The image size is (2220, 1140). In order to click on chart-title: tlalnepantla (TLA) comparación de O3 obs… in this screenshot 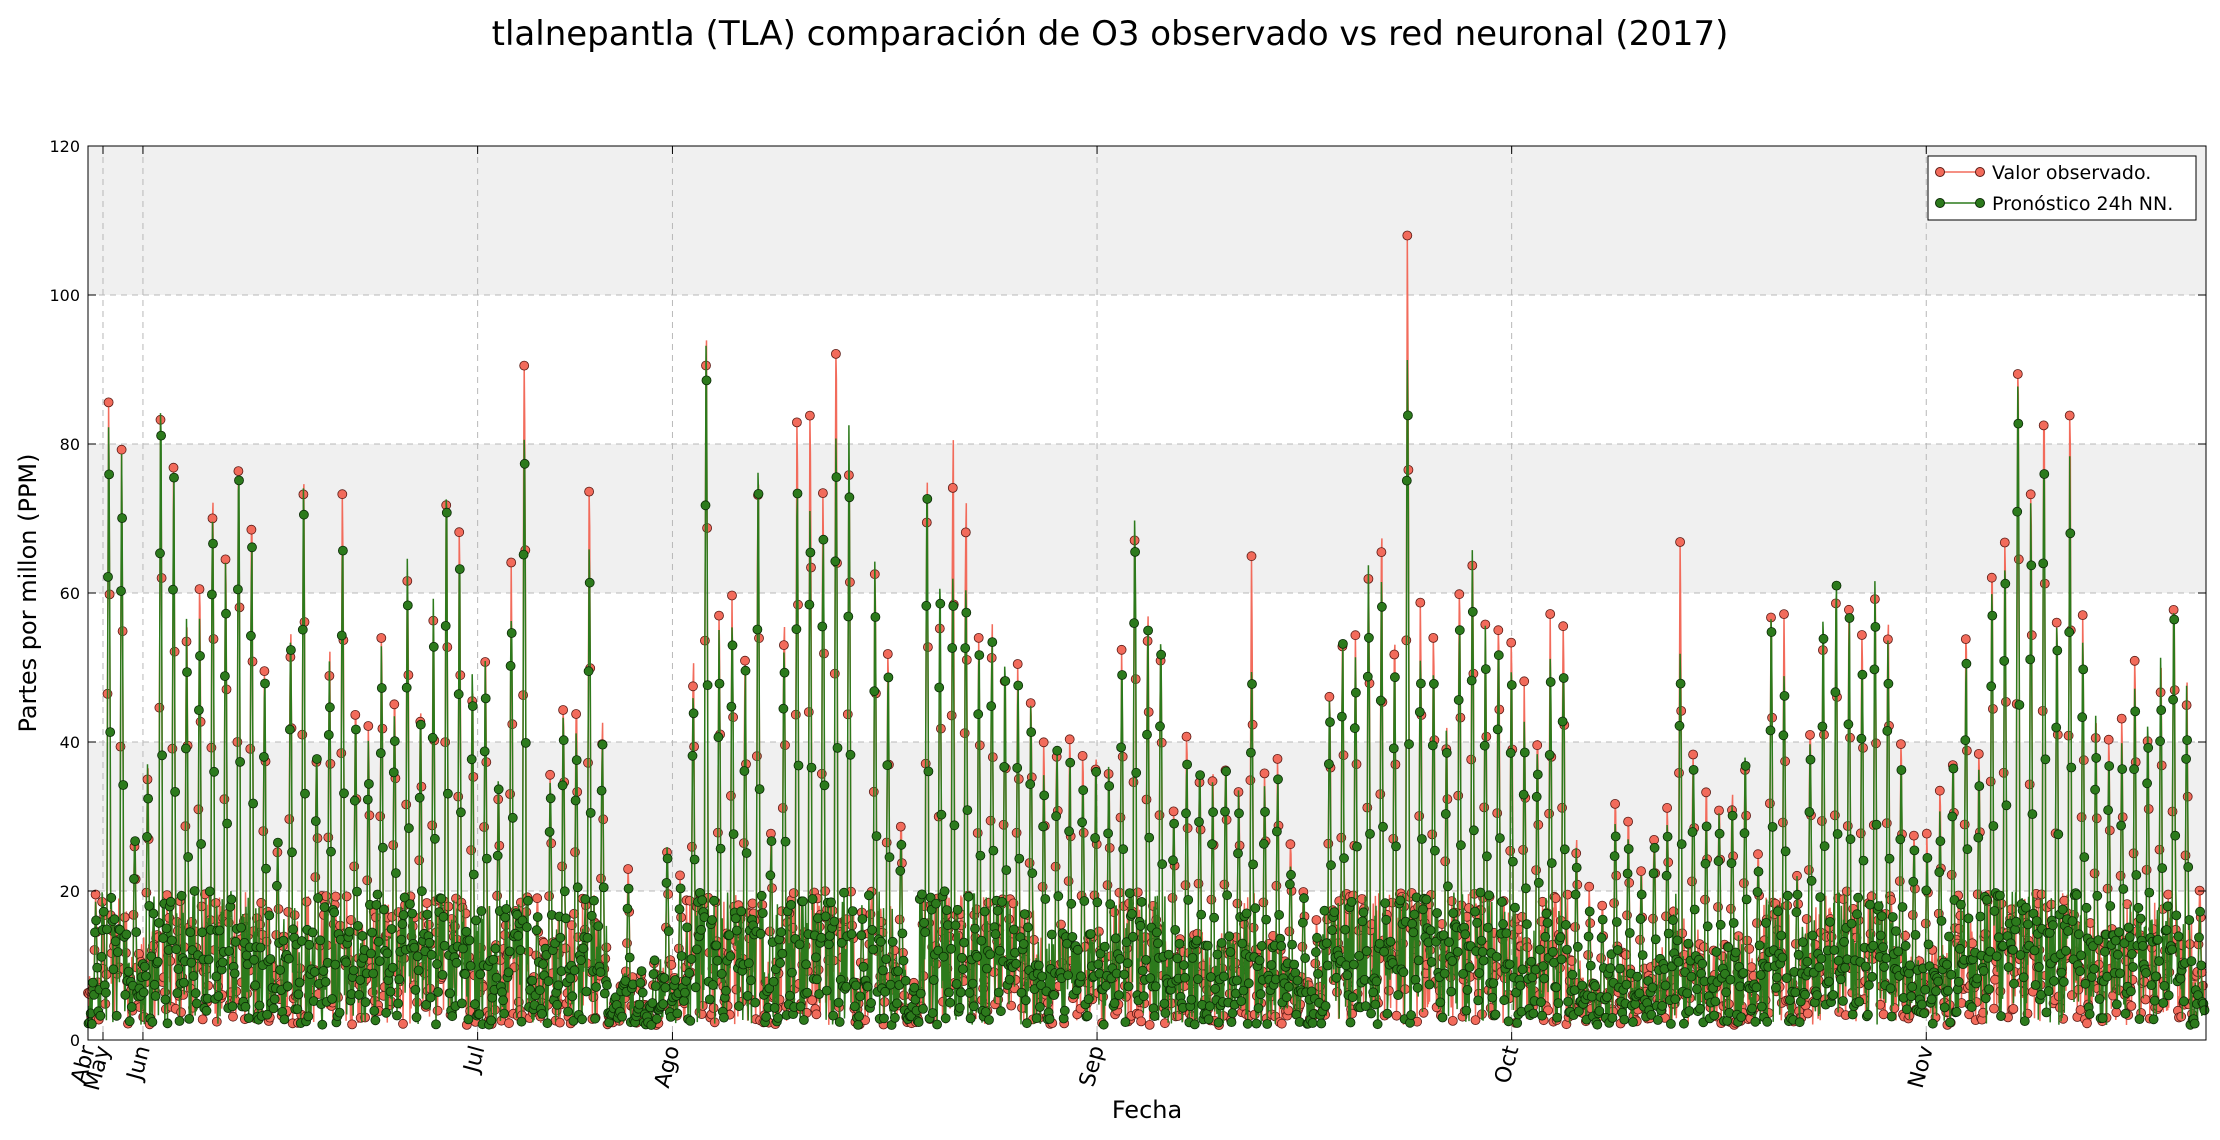, I will do `click(1110, 34)`.